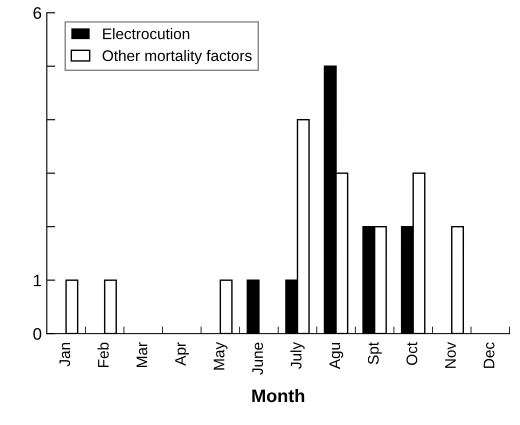 The height and width of the screenshot is (425, 520). What do you see at coordinates (37, 334) in the screenshot?
I see `y-tick-label: 0` at bounding box center [37, 334].